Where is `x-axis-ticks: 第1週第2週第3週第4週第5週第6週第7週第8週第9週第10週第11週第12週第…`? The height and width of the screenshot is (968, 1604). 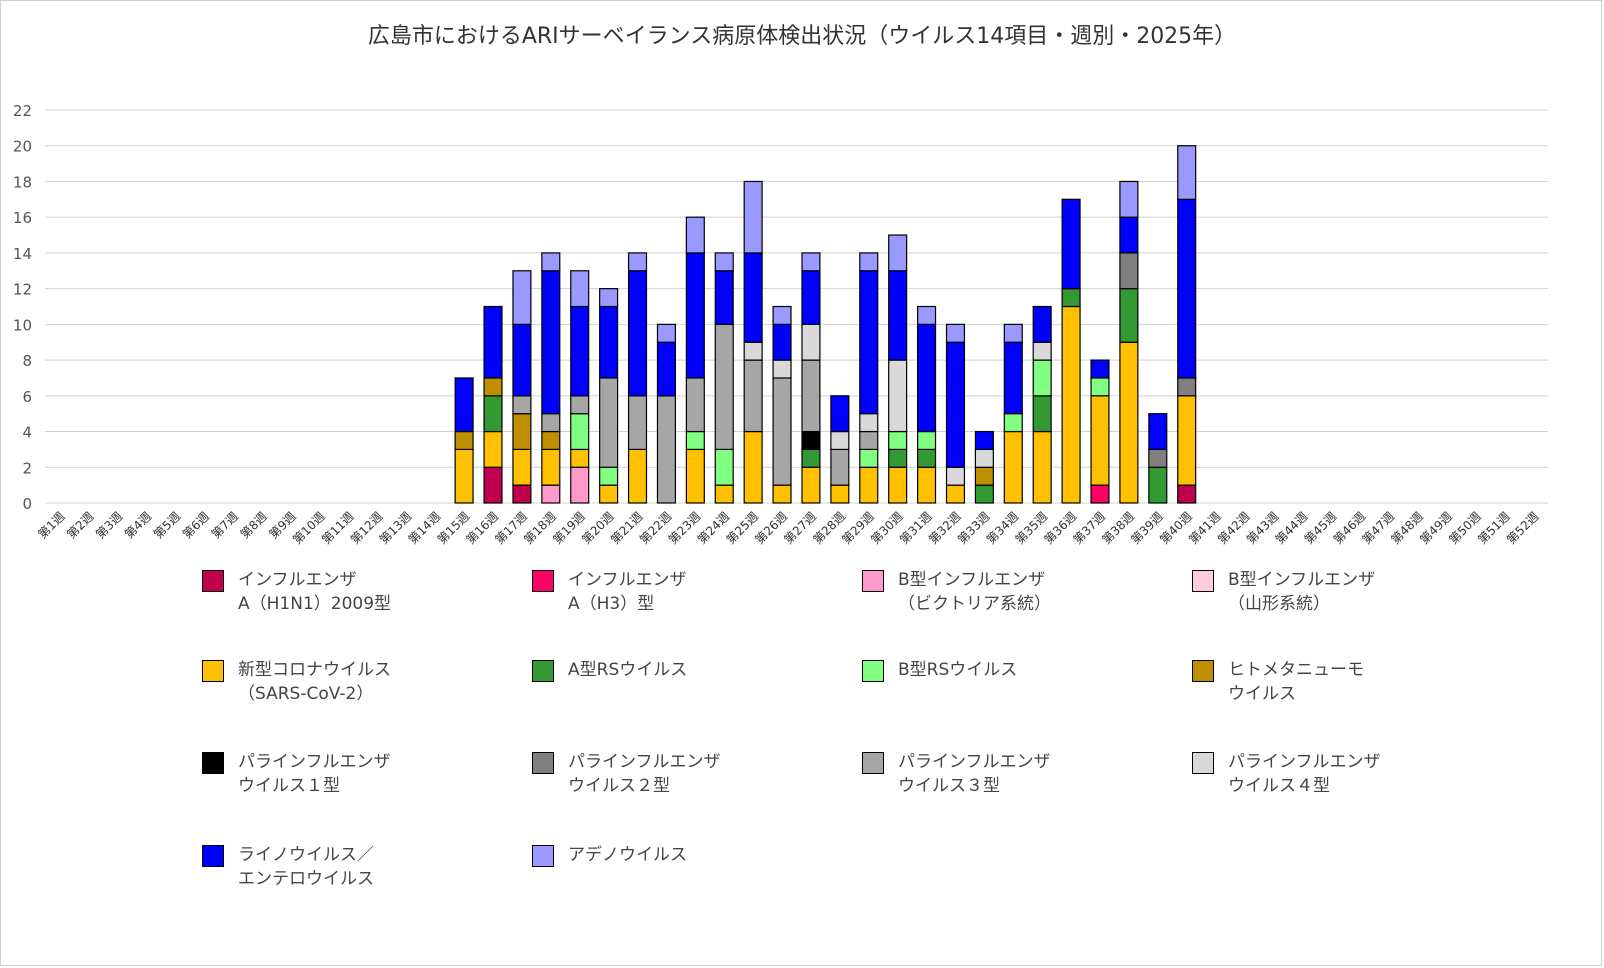
x-axis-ticks: 第1週第2週第3週第4週第5週第6週第7週第8週第9週第10週第11週第12週第… is located at coordinates (788, 528).